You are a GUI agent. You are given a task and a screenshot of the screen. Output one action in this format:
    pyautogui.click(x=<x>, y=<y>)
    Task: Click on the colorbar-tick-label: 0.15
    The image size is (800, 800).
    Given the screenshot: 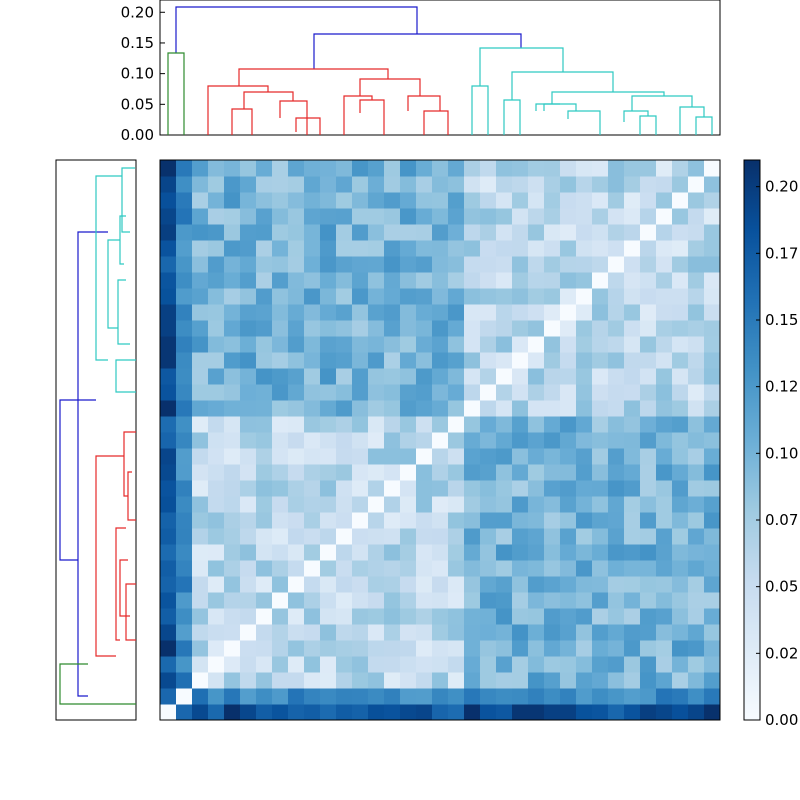 What is the action you would take?
    pyautogui.click(x=781, y=320)
    